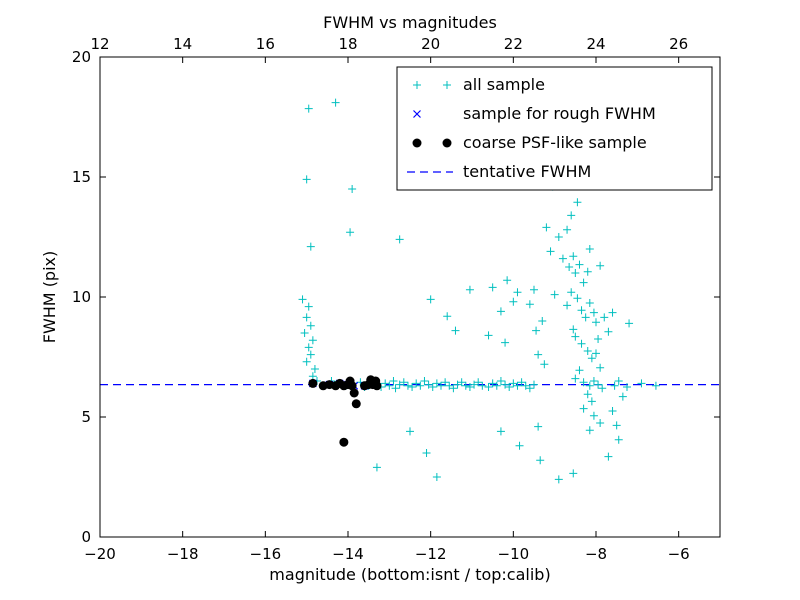 This screenshot has width=800, height=600. I want to click on svg-text: 12, so click(99, 44).